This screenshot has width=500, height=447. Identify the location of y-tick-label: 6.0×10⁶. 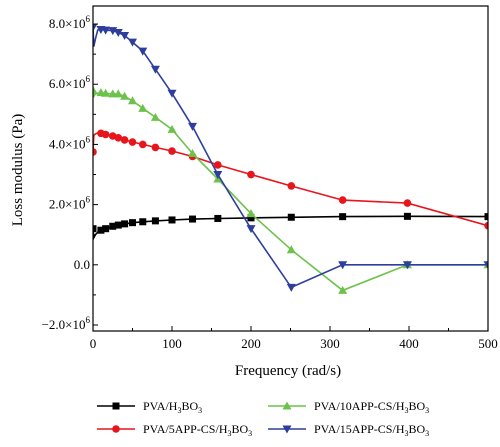
(70, 82).